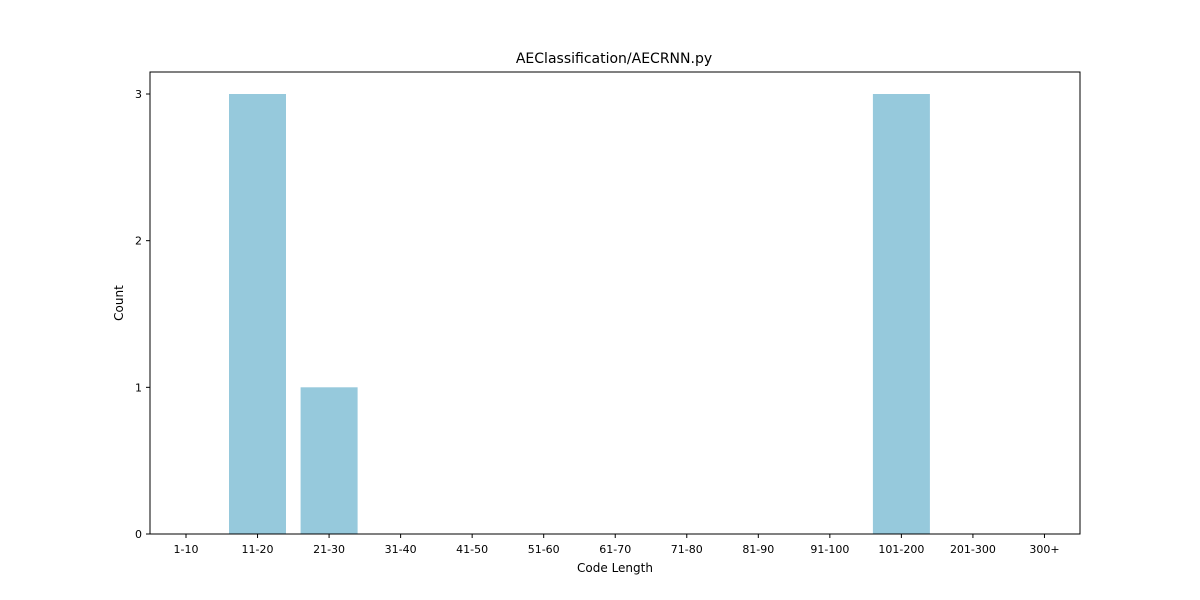 This screenshot has width=1200, height=600. What do you see at coordinates (544, 549) in the screenshot?
I see `x-tick-label: 51-60` at bounding box center [544, 549].